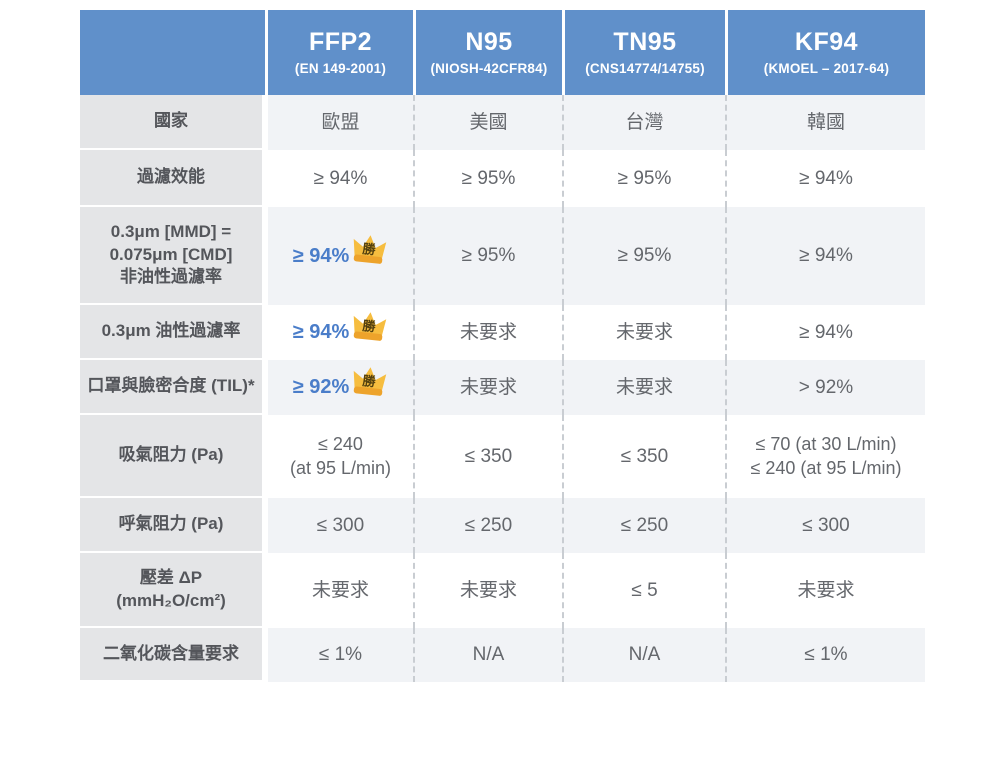 This screenshot has width=1000, height=760. I want to click on cell-value: ≤ 70 (at 30 L/min) ≤ 240 (at 95 L/min), so click(826, 456).